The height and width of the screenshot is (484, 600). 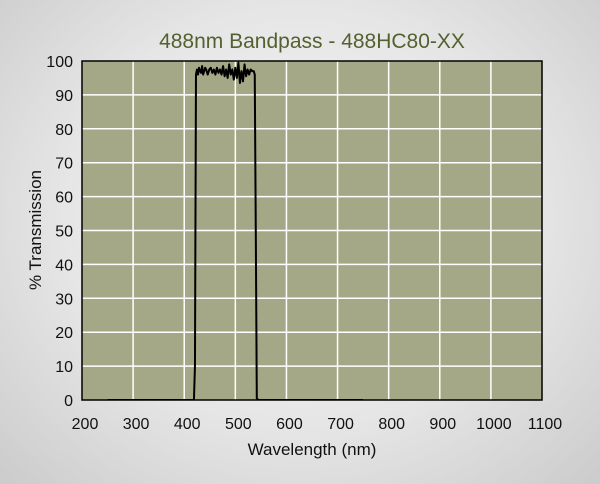 I want to click on y-axis-ticks: 0 10 20 30 40 50 60 70 80 90 100, so click(x=59, y=232).